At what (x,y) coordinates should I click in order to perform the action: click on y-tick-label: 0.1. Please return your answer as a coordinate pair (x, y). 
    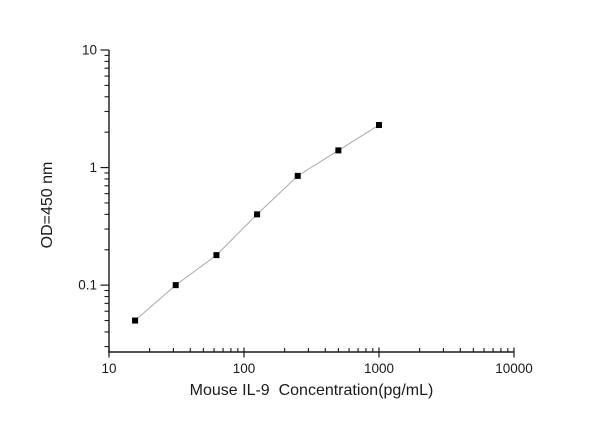
    Looking at the image, I should click on (87, 285).